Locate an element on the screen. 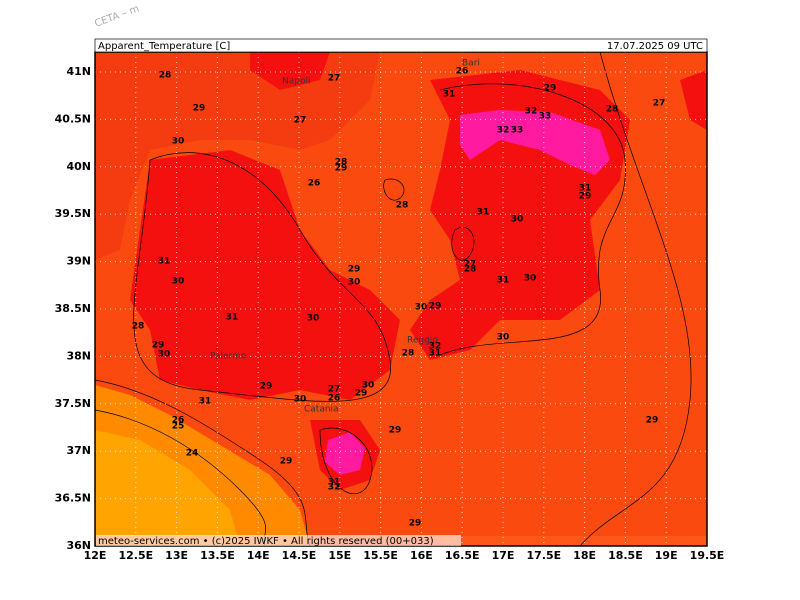  timestamp: 17.07.2025 09 UTC is located at coordinates (655, 46).